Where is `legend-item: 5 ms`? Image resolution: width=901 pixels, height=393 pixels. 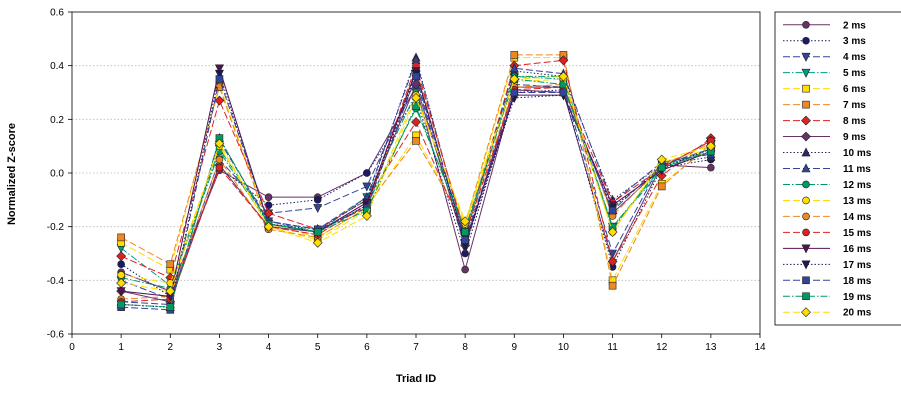
legend-item: 5 ms is located at coordinates (824, 73).